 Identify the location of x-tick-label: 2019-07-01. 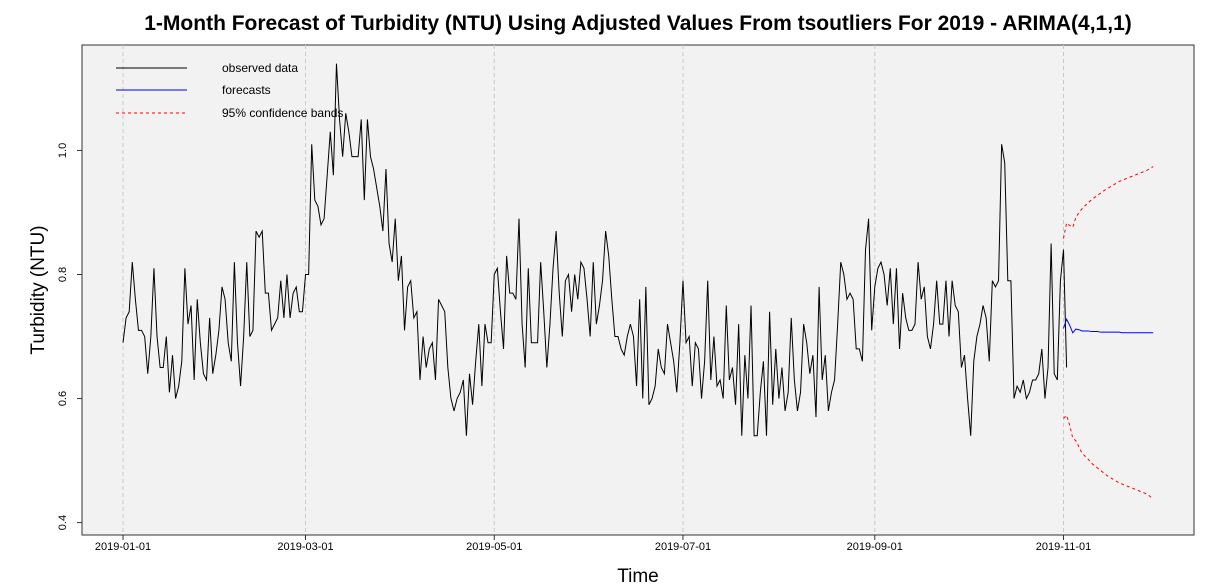
(683, 547).